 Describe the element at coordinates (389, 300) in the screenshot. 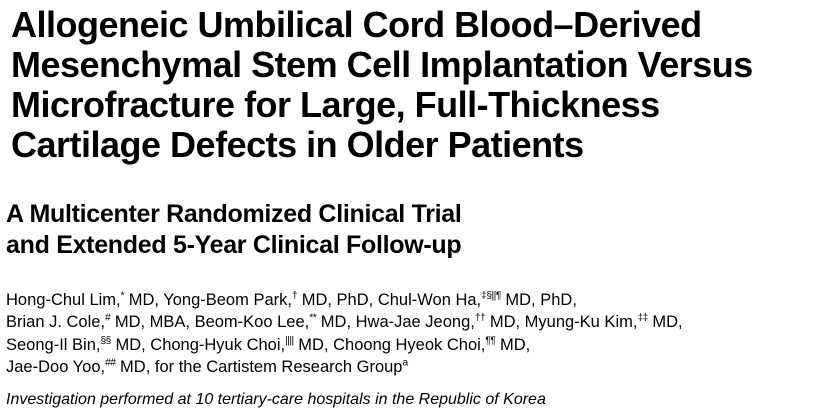

I see `author-text: MD, PhD, Chul-Won Ha,` at that location.